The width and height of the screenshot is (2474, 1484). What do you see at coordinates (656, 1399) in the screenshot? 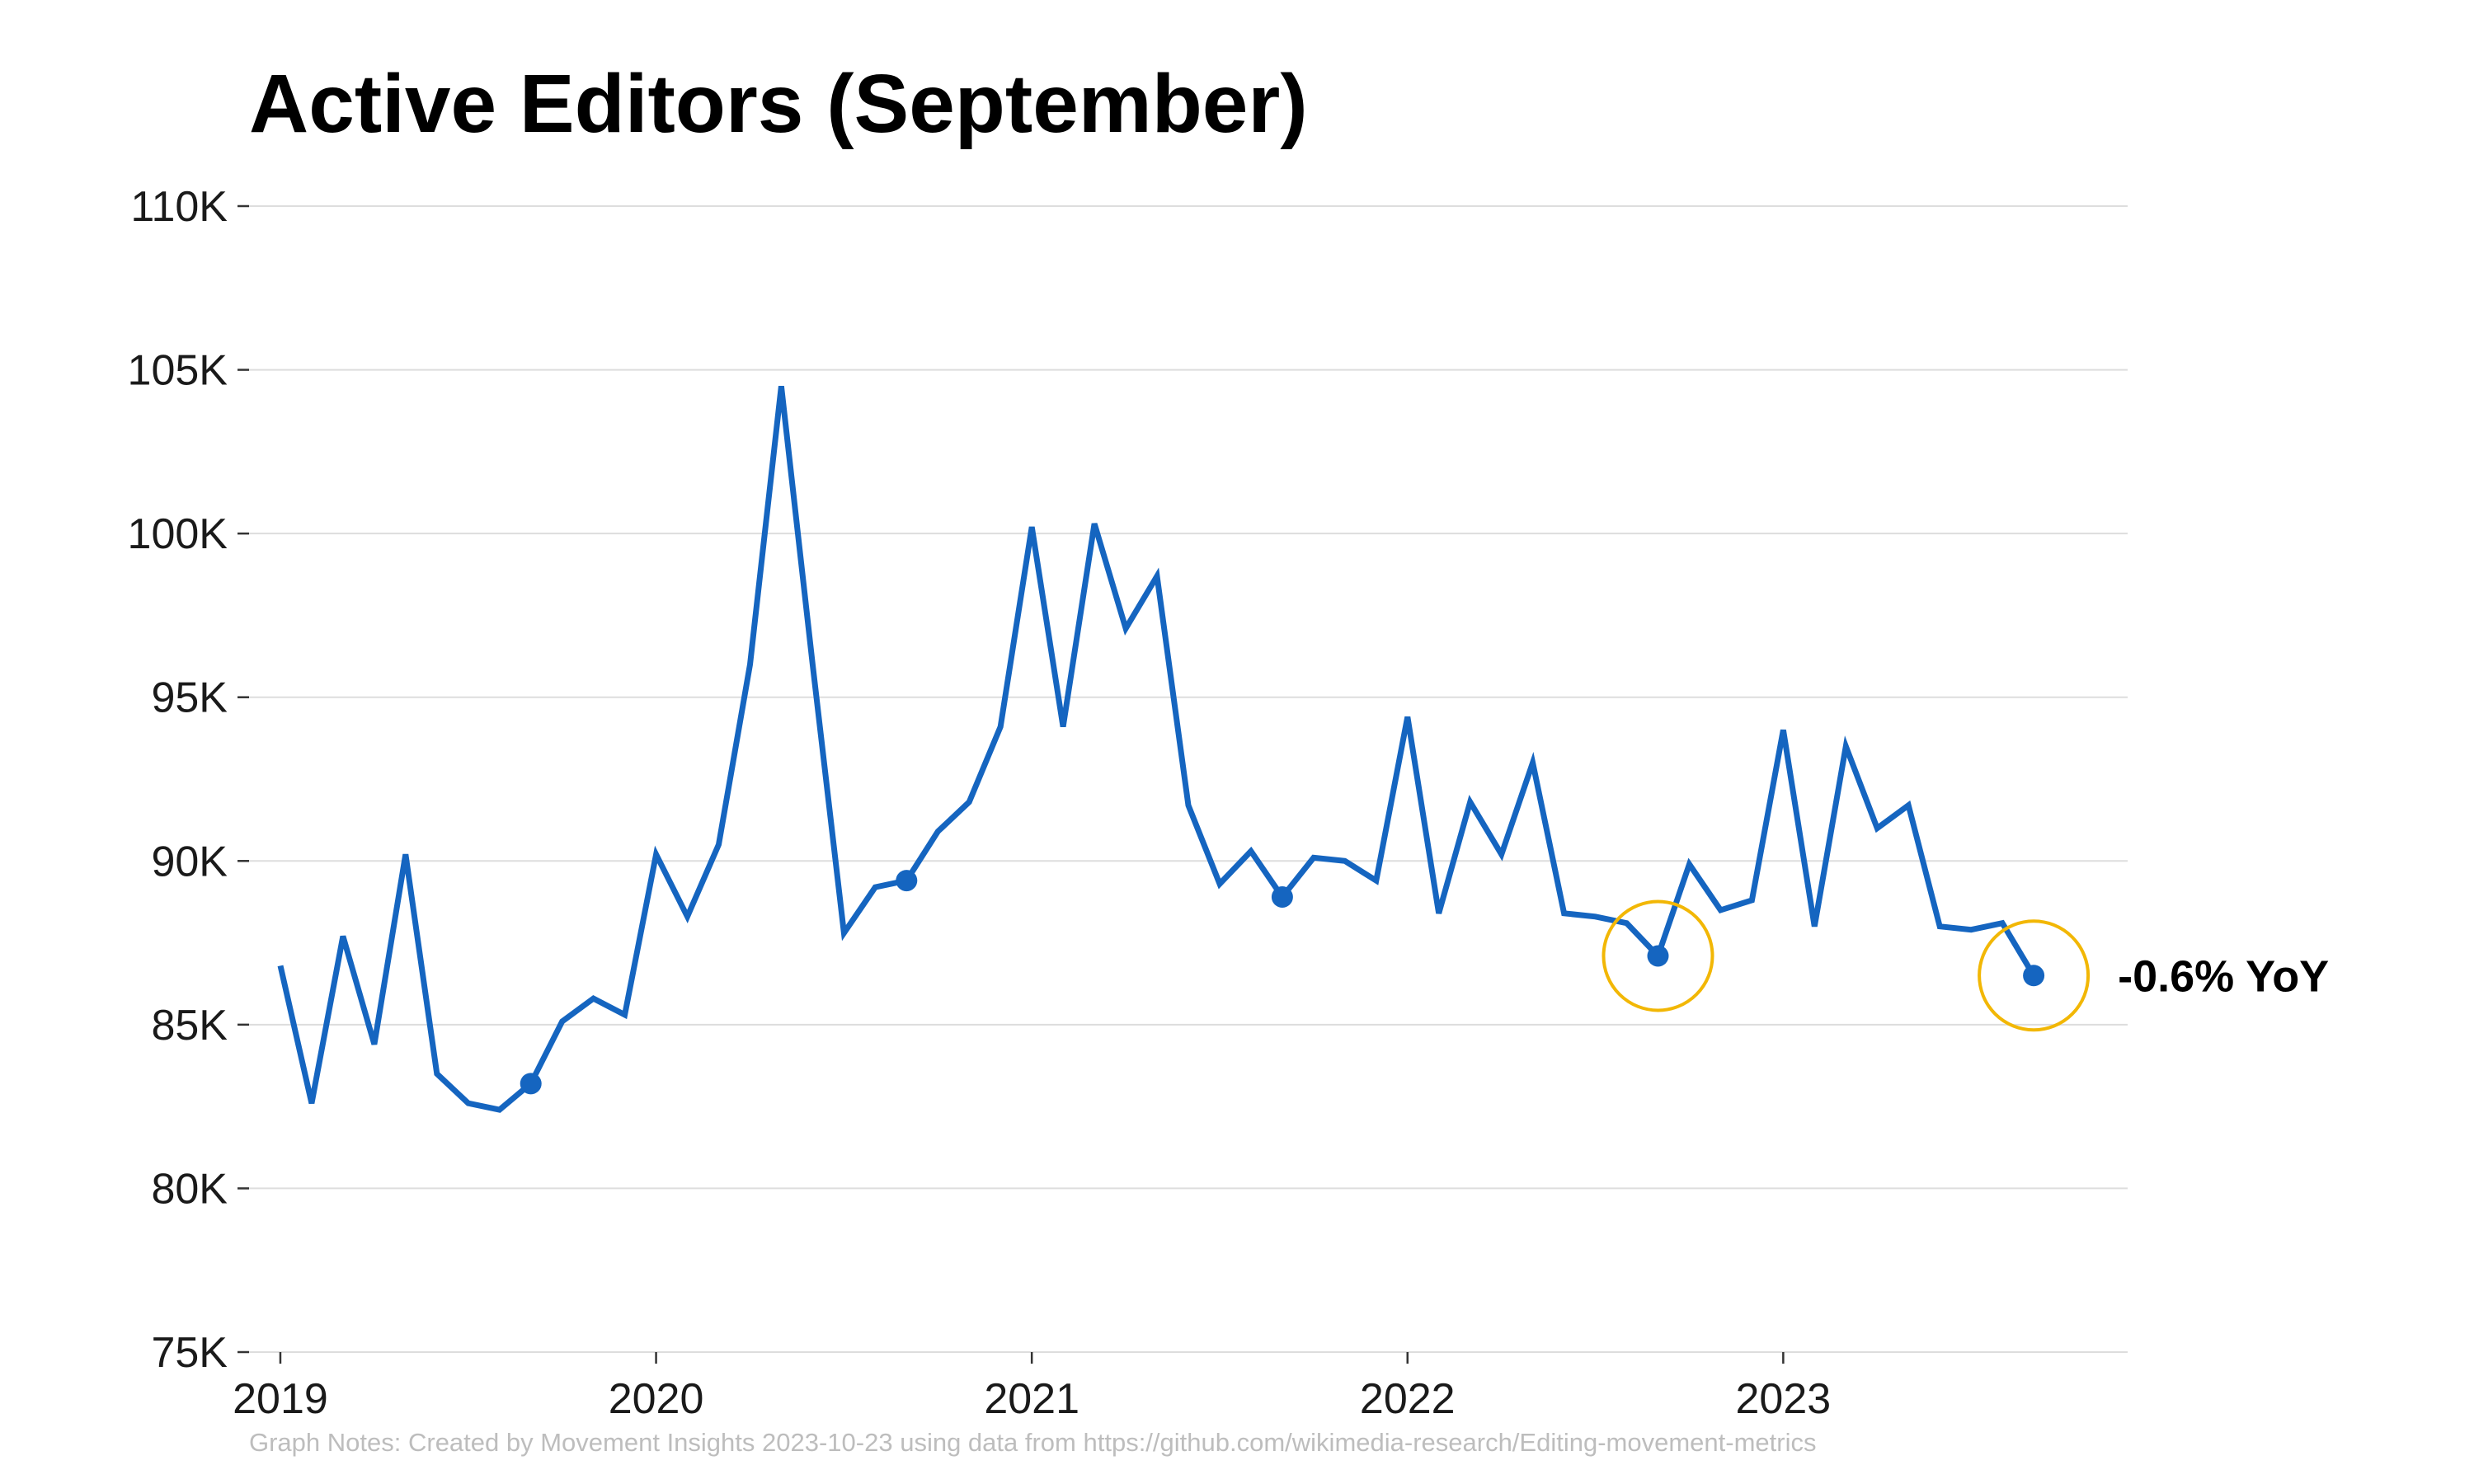
I see `x-tick-label: 2020` at bounding box center [656, 1399].